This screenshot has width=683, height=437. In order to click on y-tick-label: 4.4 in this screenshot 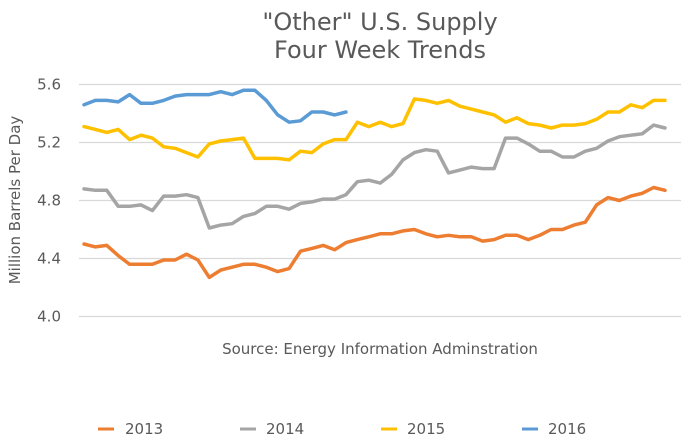, I will do `click(49, 259)`.